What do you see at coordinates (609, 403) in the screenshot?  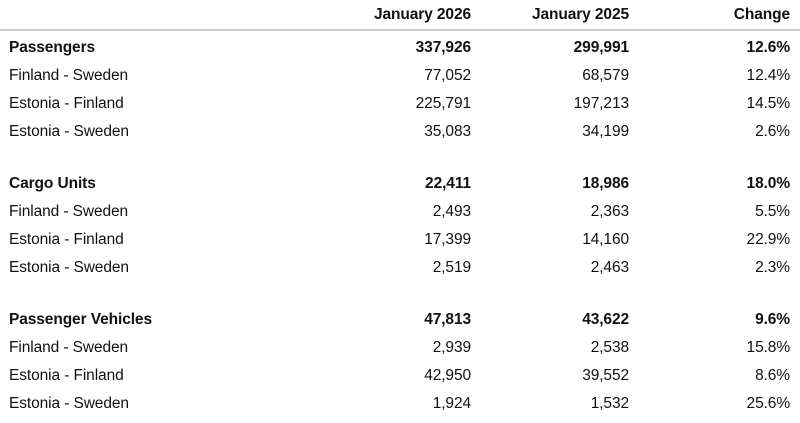 I see `value-january-2025: 1,532` at bounding box center [609, 403].